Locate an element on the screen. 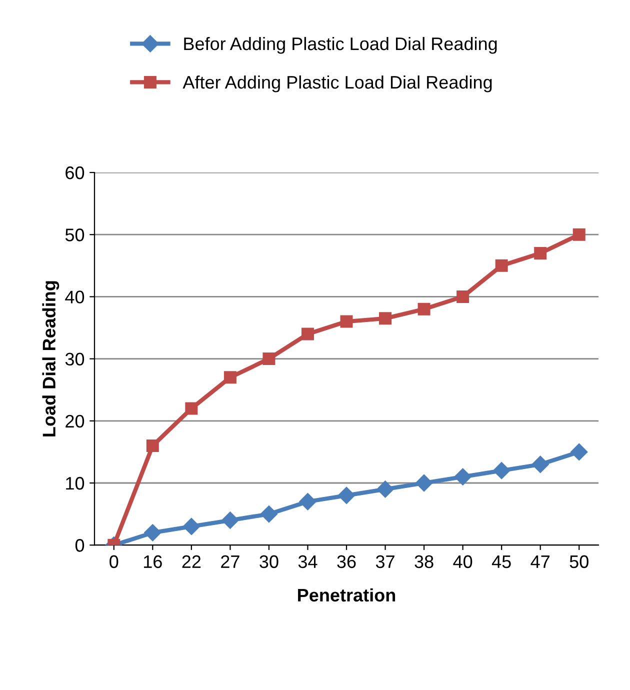  y-tick-label: 20 is located at coordinates (75, 421).